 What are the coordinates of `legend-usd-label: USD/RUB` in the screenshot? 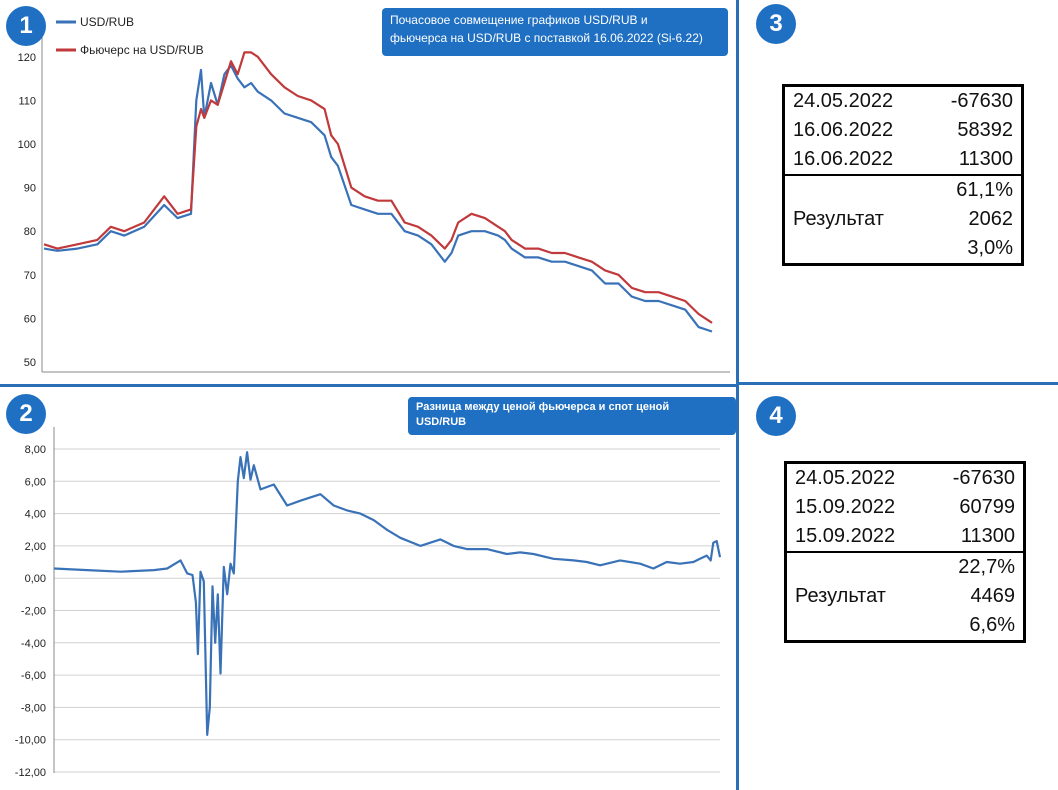 It's located at (107, 22).